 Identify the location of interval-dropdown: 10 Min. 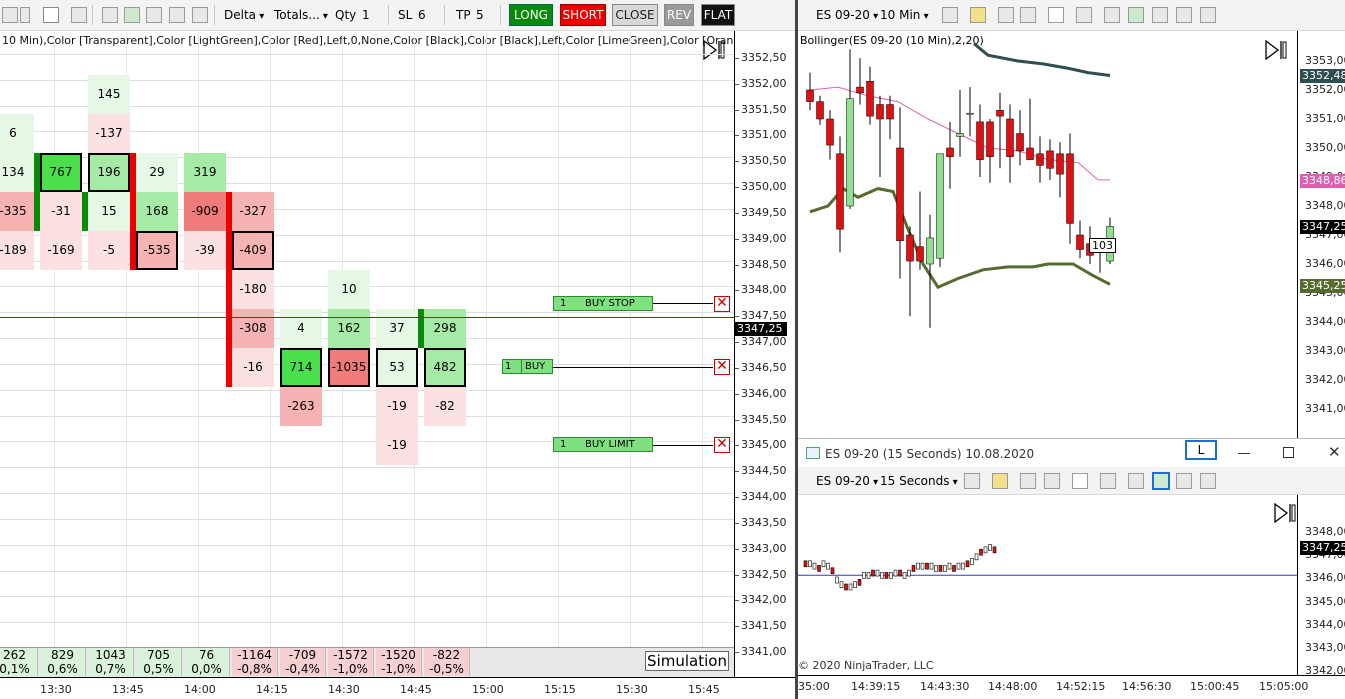
(904, 15).